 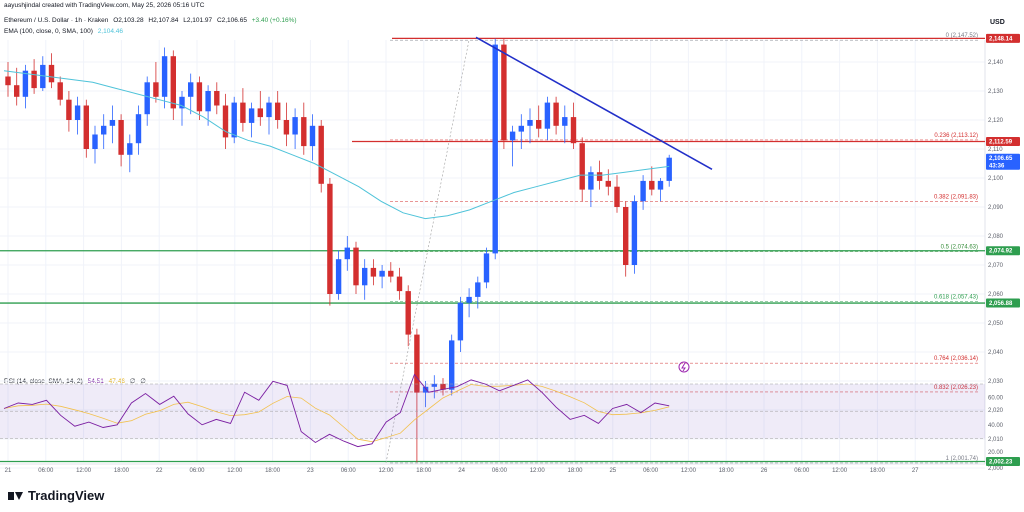 I want to click on time-tick: 27, so click(x=915, y=471).